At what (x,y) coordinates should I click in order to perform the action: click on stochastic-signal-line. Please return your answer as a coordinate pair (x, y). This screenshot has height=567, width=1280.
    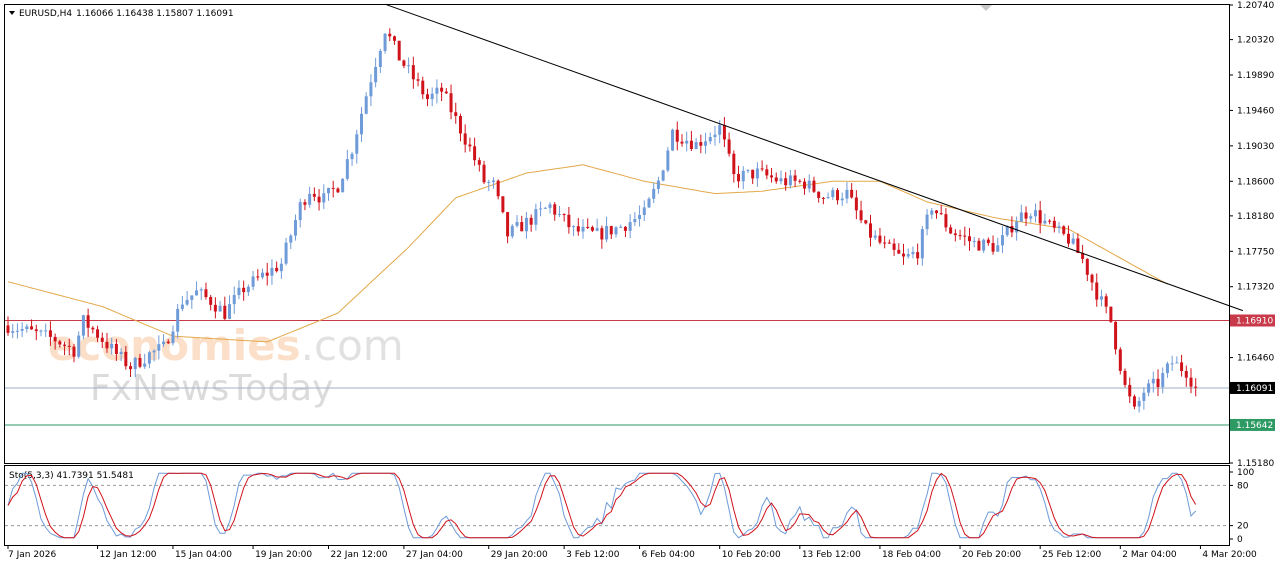
    Looking at the image, I should click on (602, 505).